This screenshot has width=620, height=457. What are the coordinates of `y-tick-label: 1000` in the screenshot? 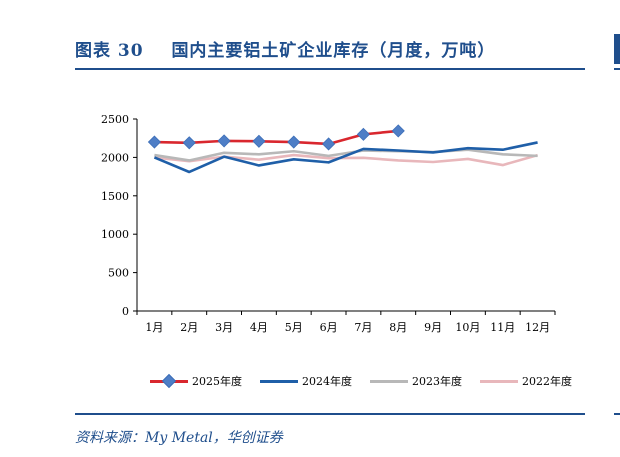 It's located at (115, 234).